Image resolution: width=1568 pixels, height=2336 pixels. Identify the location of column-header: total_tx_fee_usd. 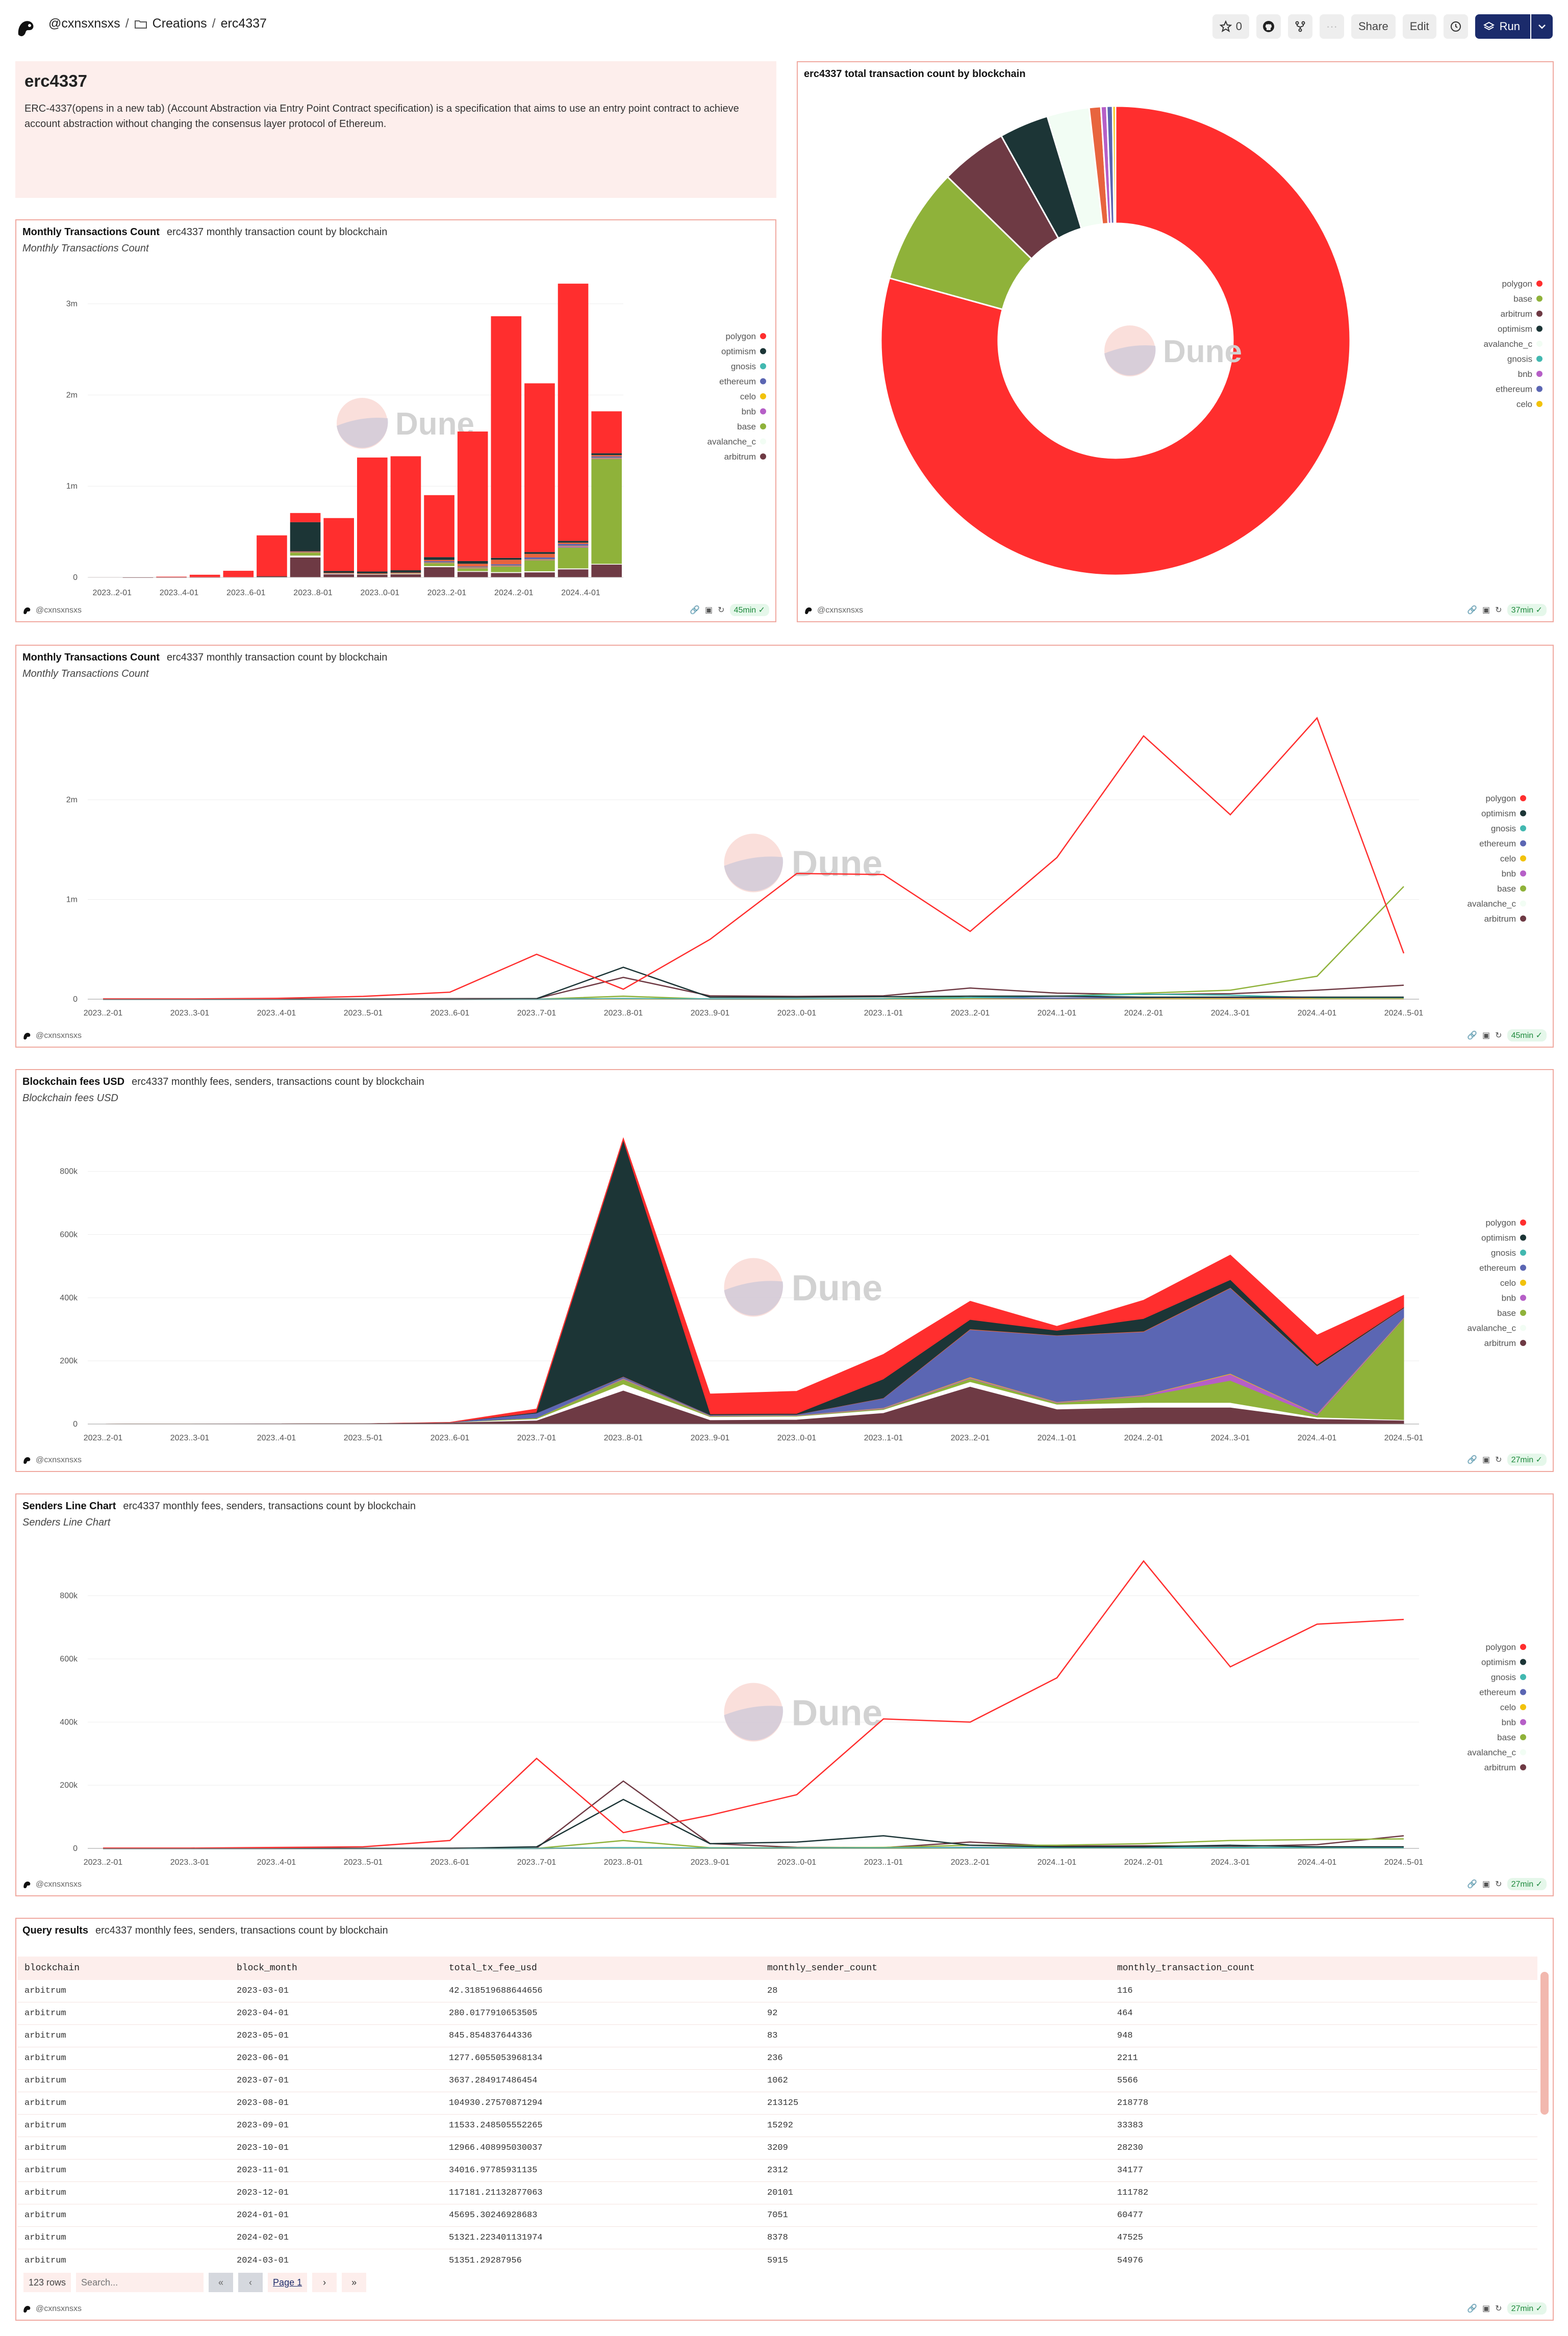
(493, 1968).